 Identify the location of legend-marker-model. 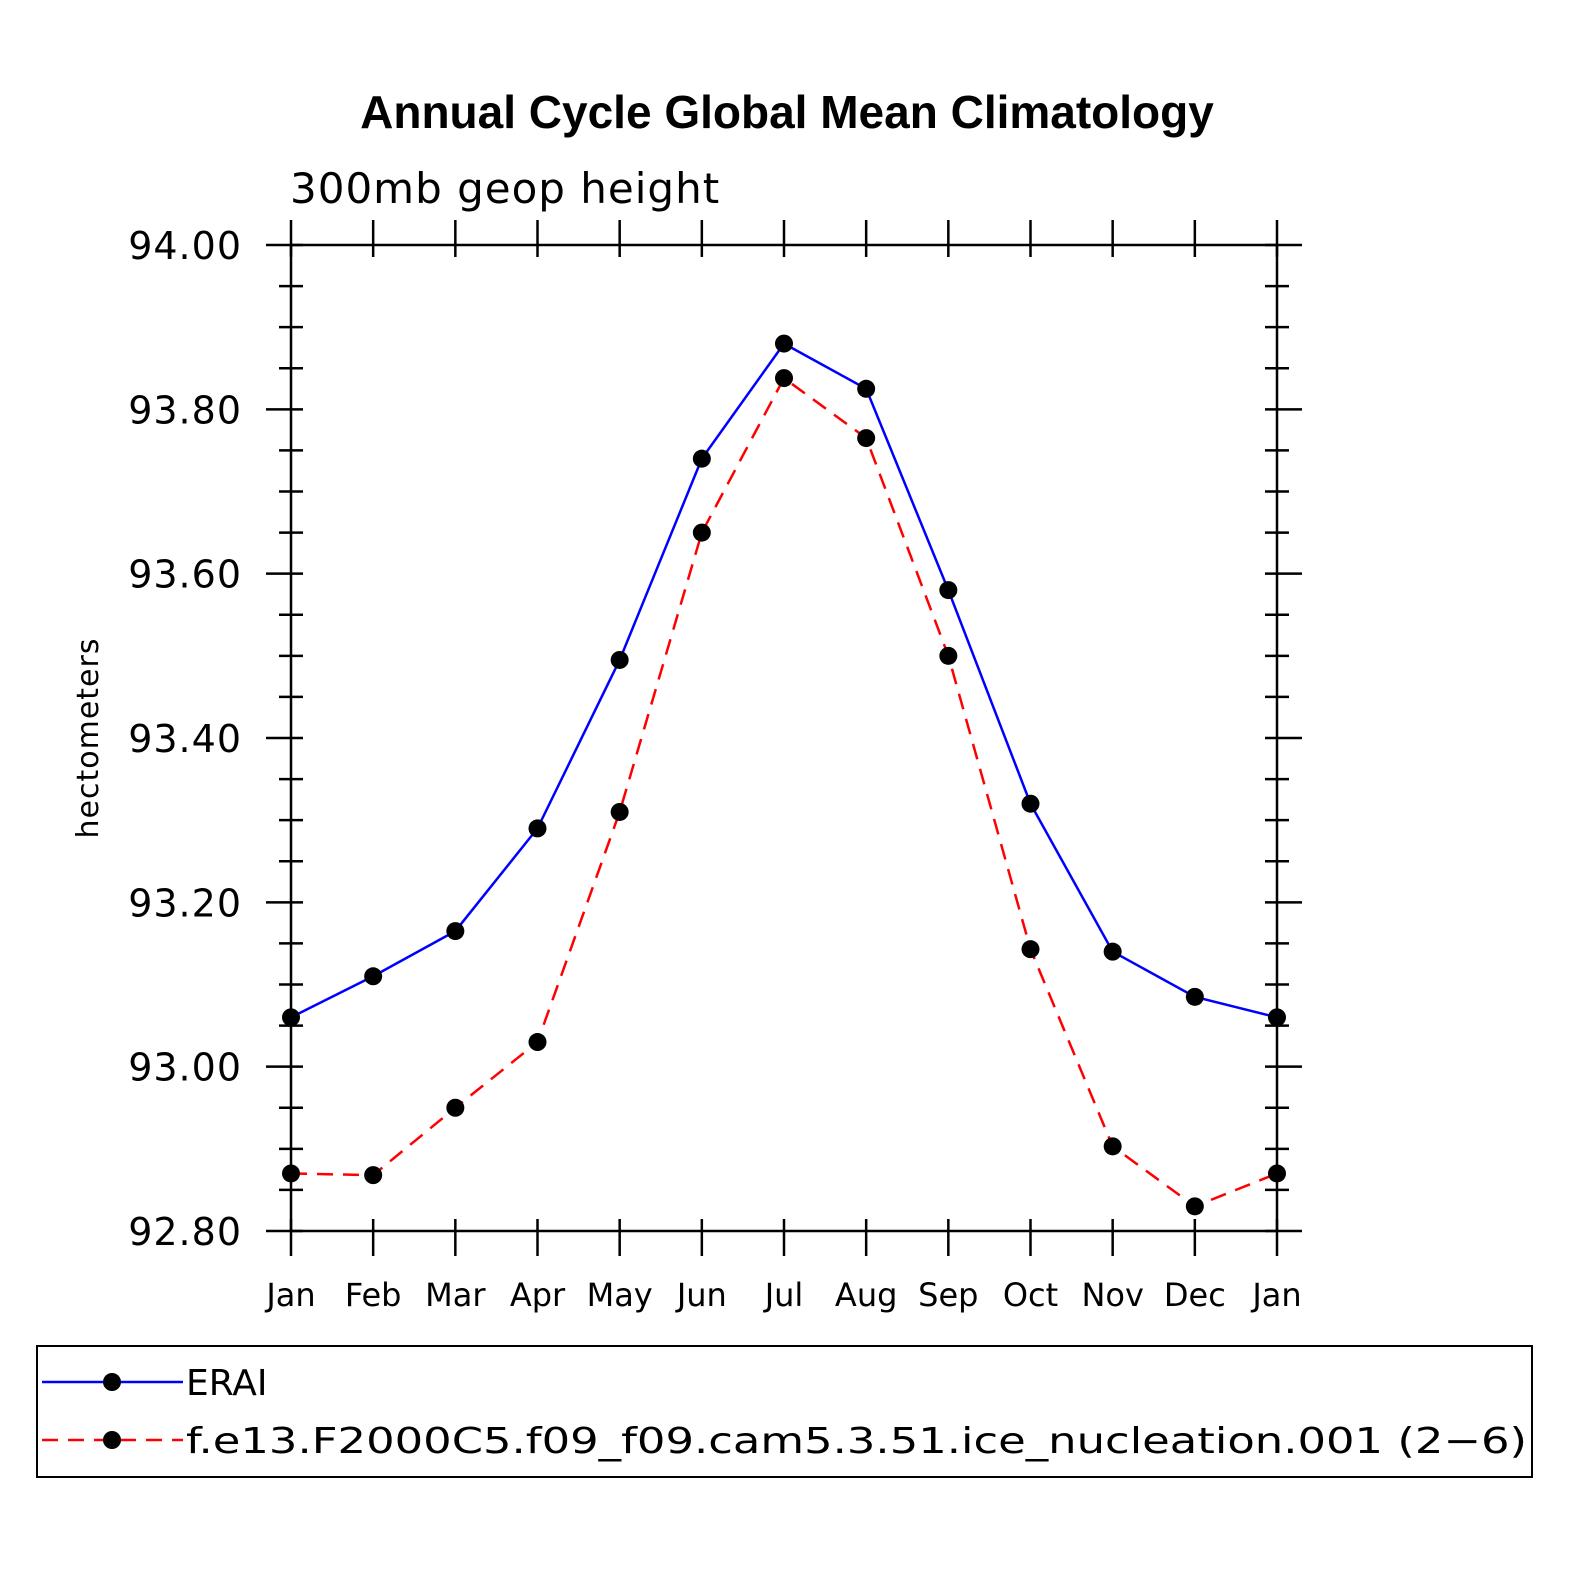
(112, 1440).